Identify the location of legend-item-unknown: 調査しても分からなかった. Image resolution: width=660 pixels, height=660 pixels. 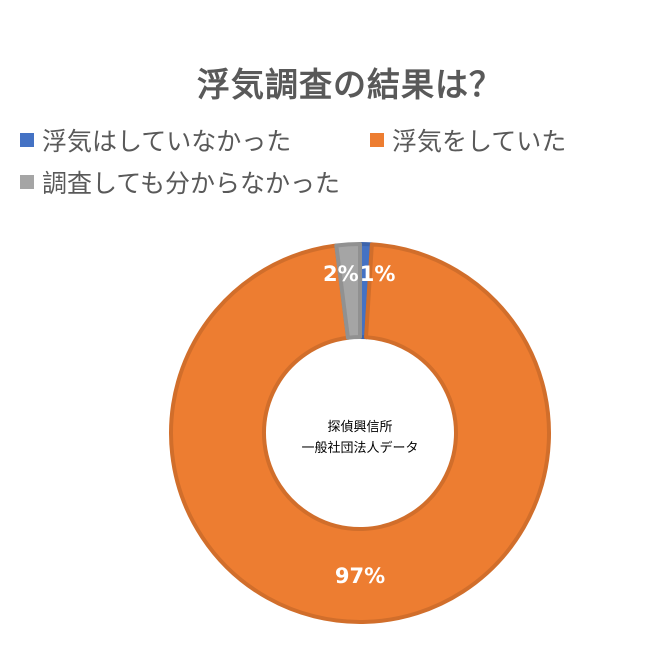
(180, 182).